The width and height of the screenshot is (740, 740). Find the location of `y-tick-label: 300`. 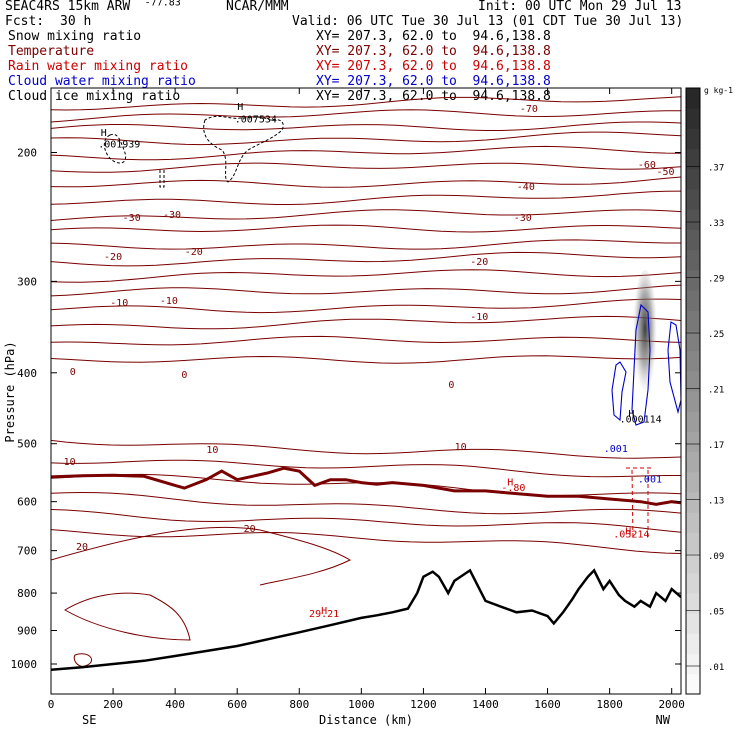

y-tick-label: 300 is located at coordinates (27, 281).